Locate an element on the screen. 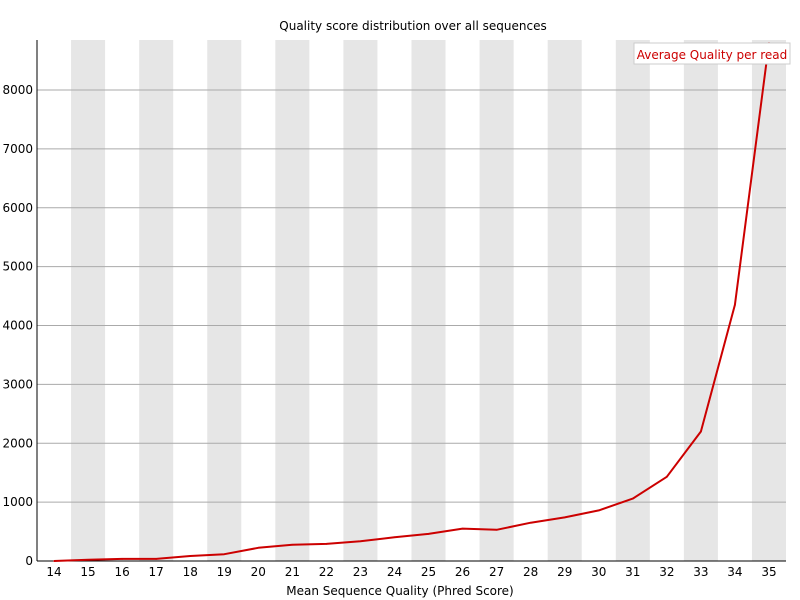 The width and height of the screenshot is (800, 600). x-tick-label-26: 26 is located at coordinates (462, 572).